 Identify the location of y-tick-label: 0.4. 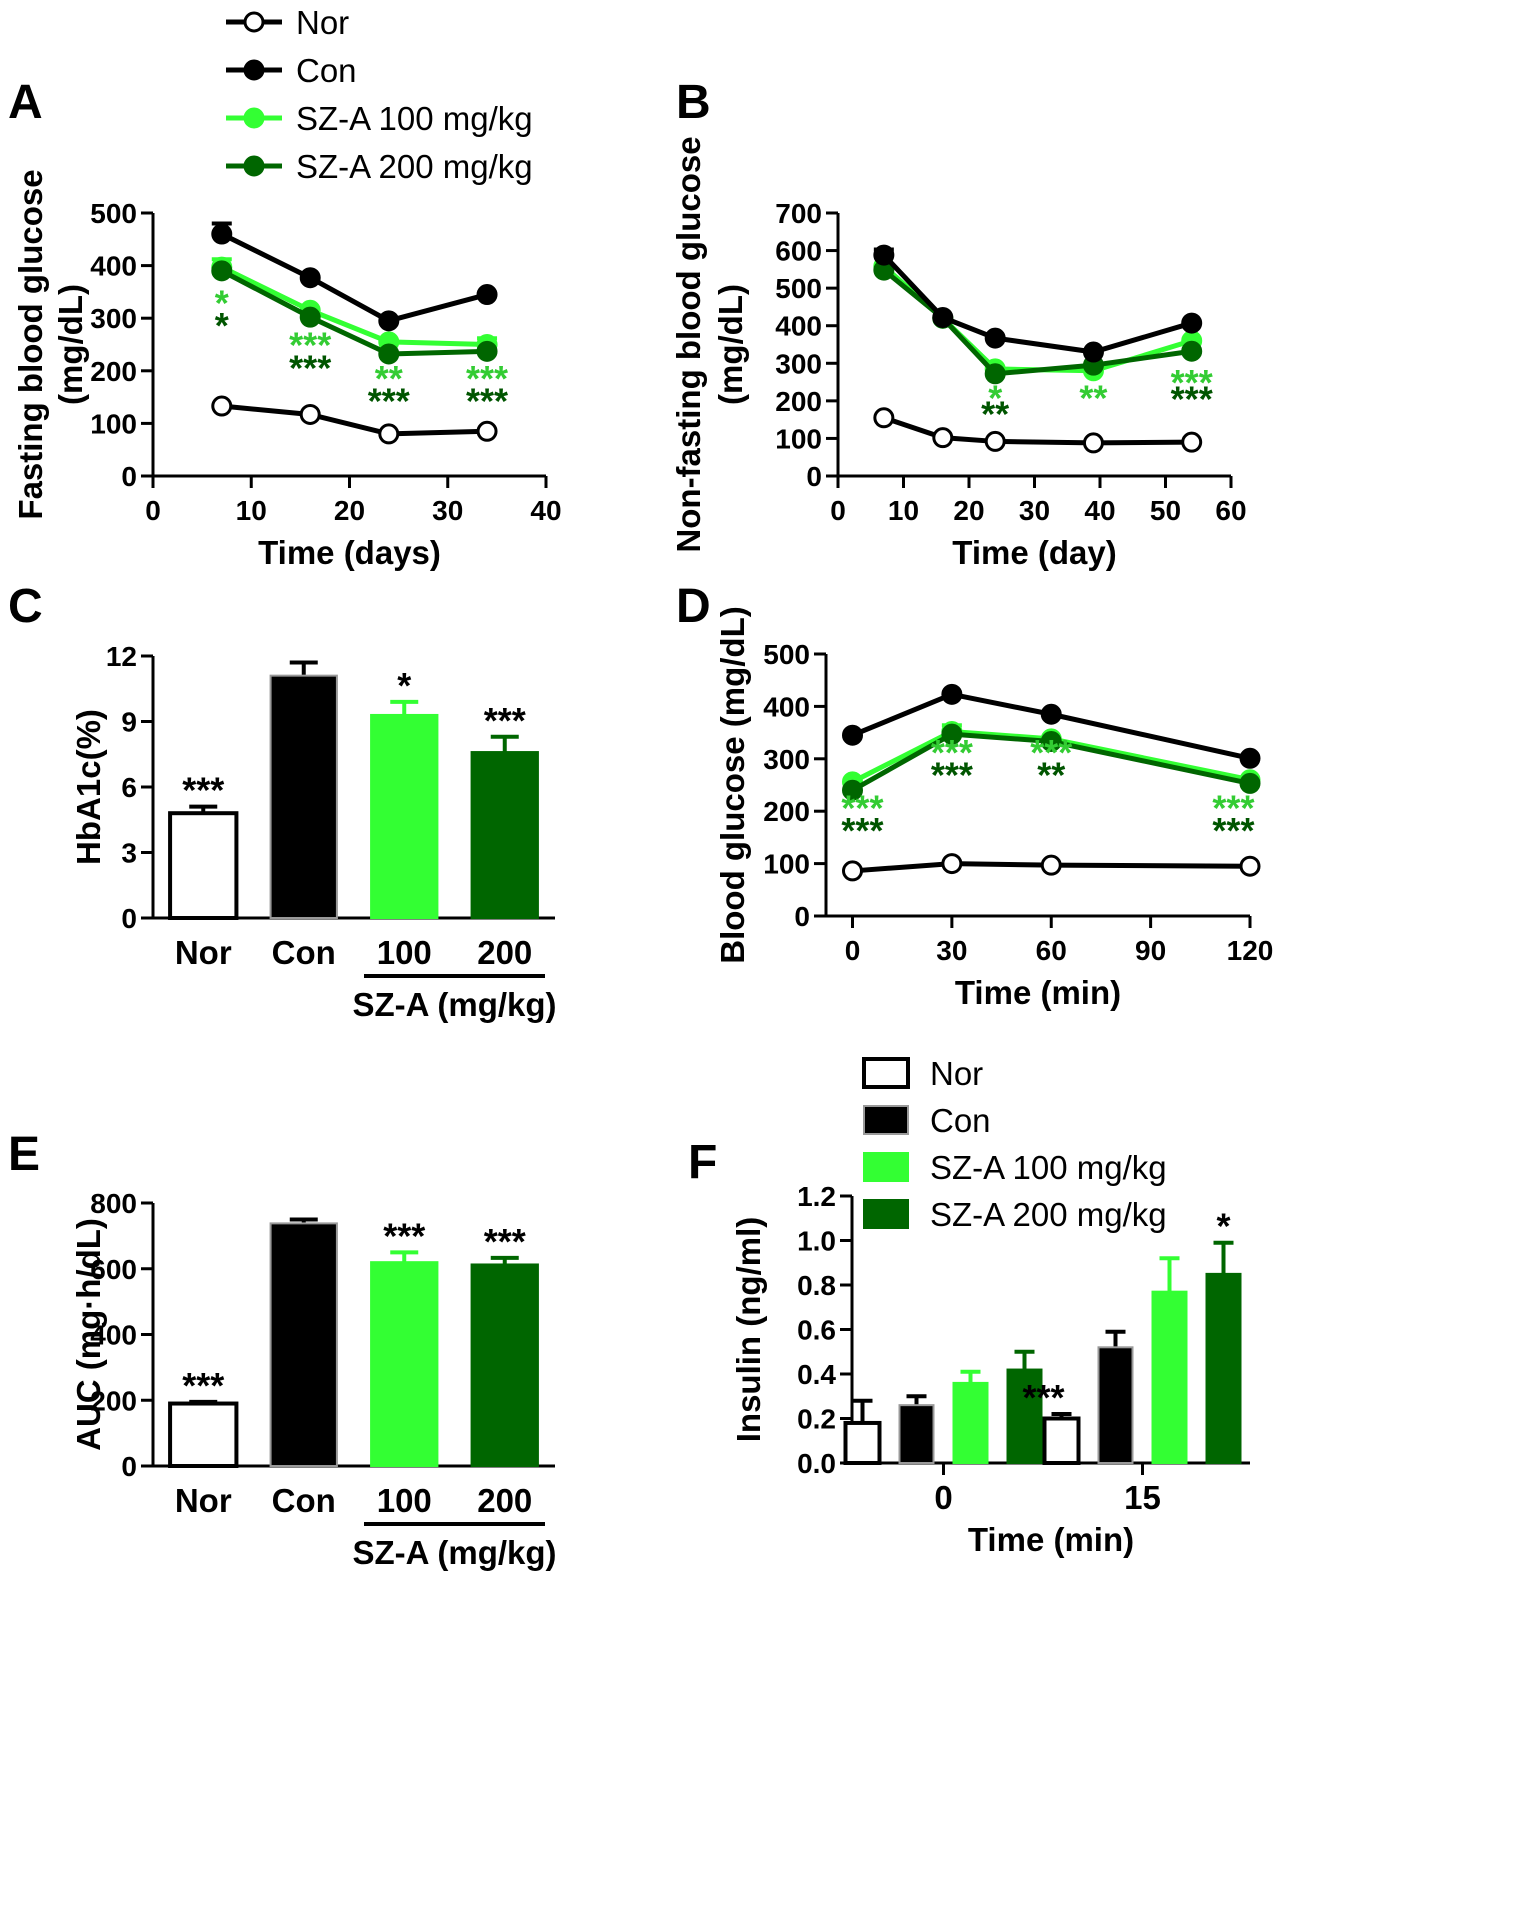
(816, 1374).